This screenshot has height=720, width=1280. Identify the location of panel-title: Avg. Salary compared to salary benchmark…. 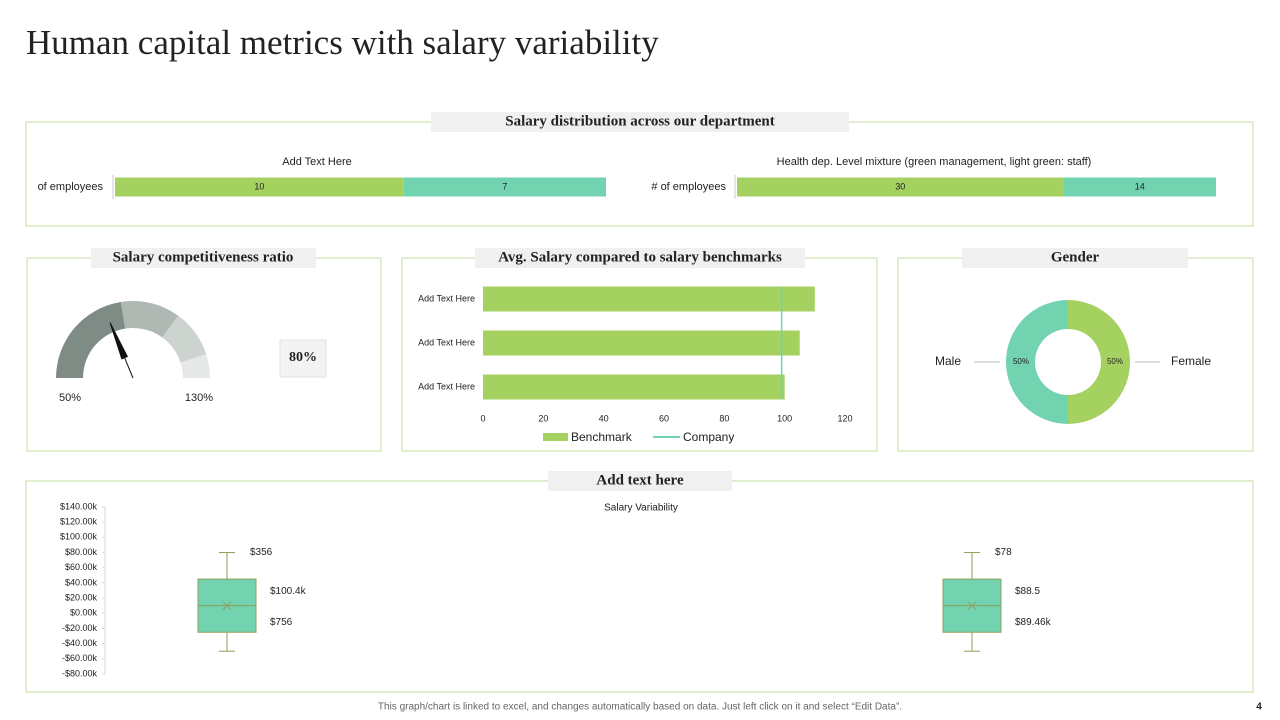
(640, 257).